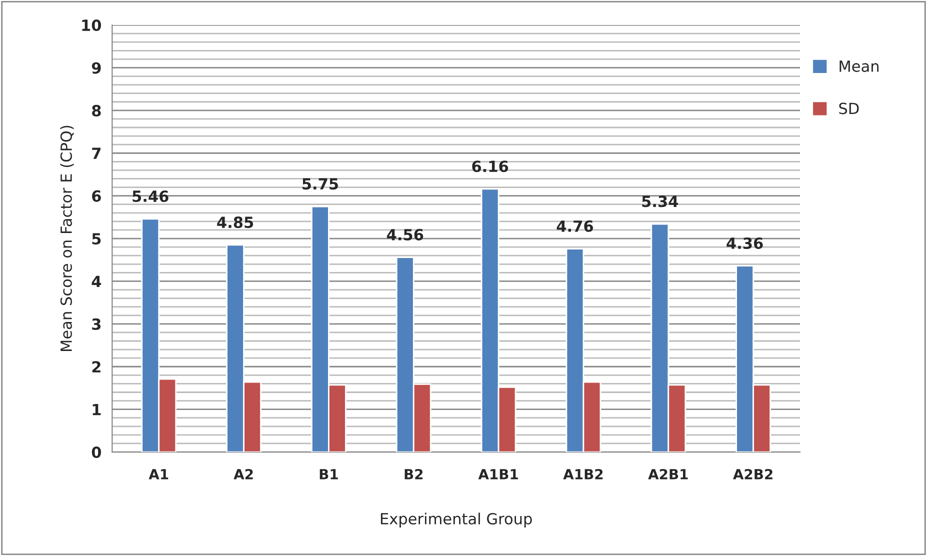 The width and height of the screenshot is (927, 556). I want to click on x-tick-label: A1B1, so click(498, 474).